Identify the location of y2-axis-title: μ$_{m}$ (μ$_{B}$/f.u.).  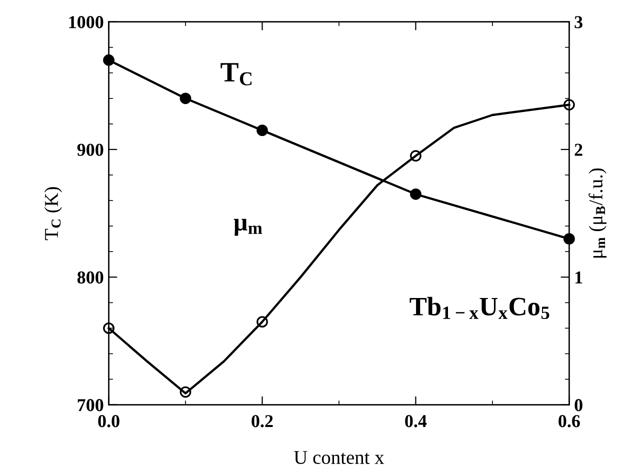
(597, 213).